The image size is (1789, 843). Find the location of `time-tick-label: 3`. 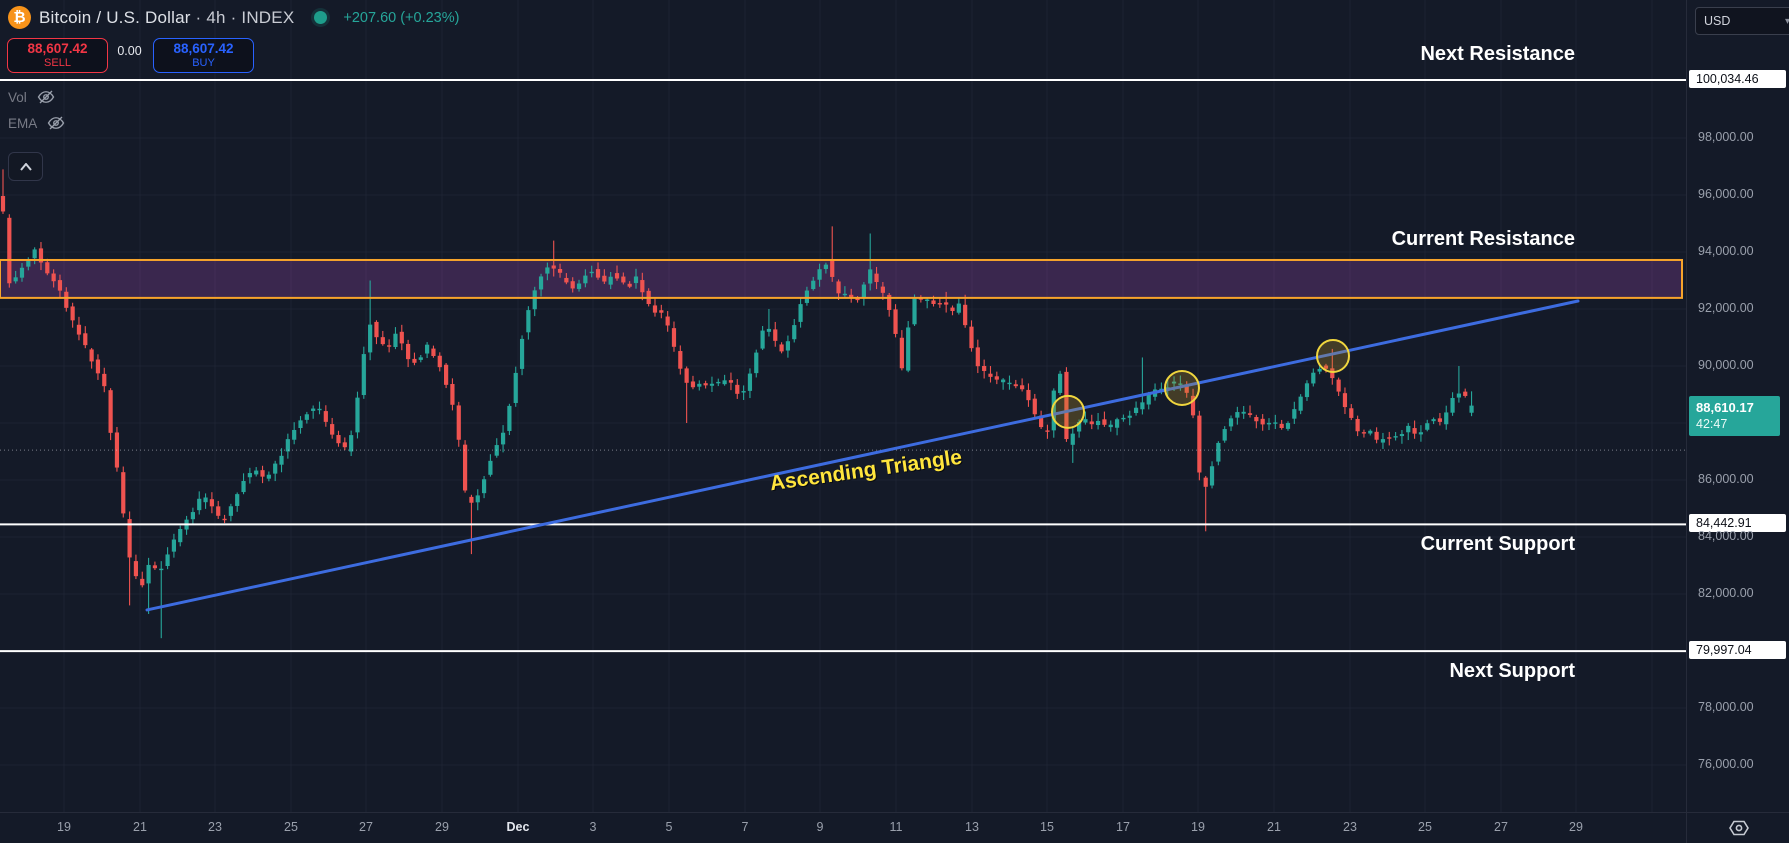

time-tick-label: 3 is located at coordinates (593, 827).